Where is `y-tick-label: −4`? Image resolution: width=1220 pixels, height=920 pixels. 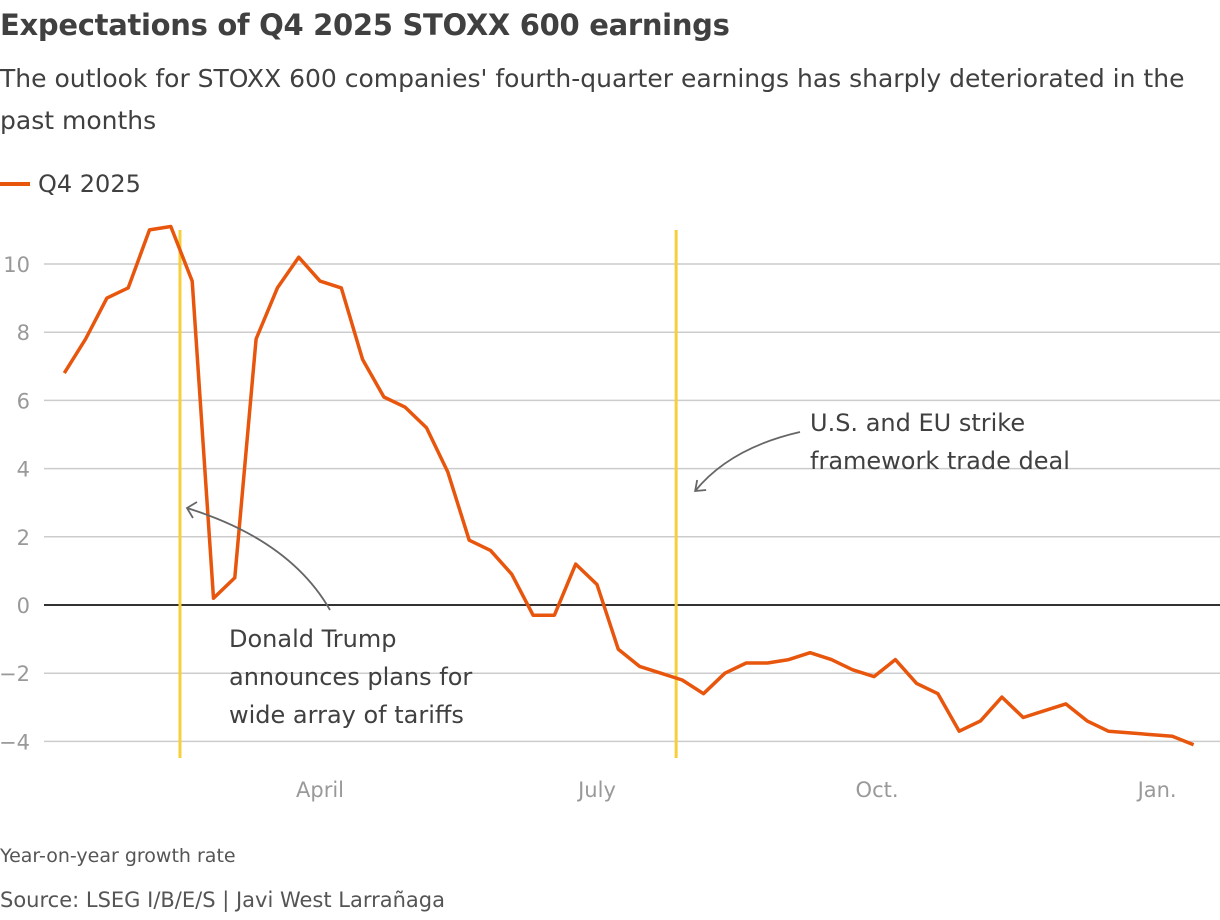 y-tick-label: −4 is located at coordinates (15, 742).